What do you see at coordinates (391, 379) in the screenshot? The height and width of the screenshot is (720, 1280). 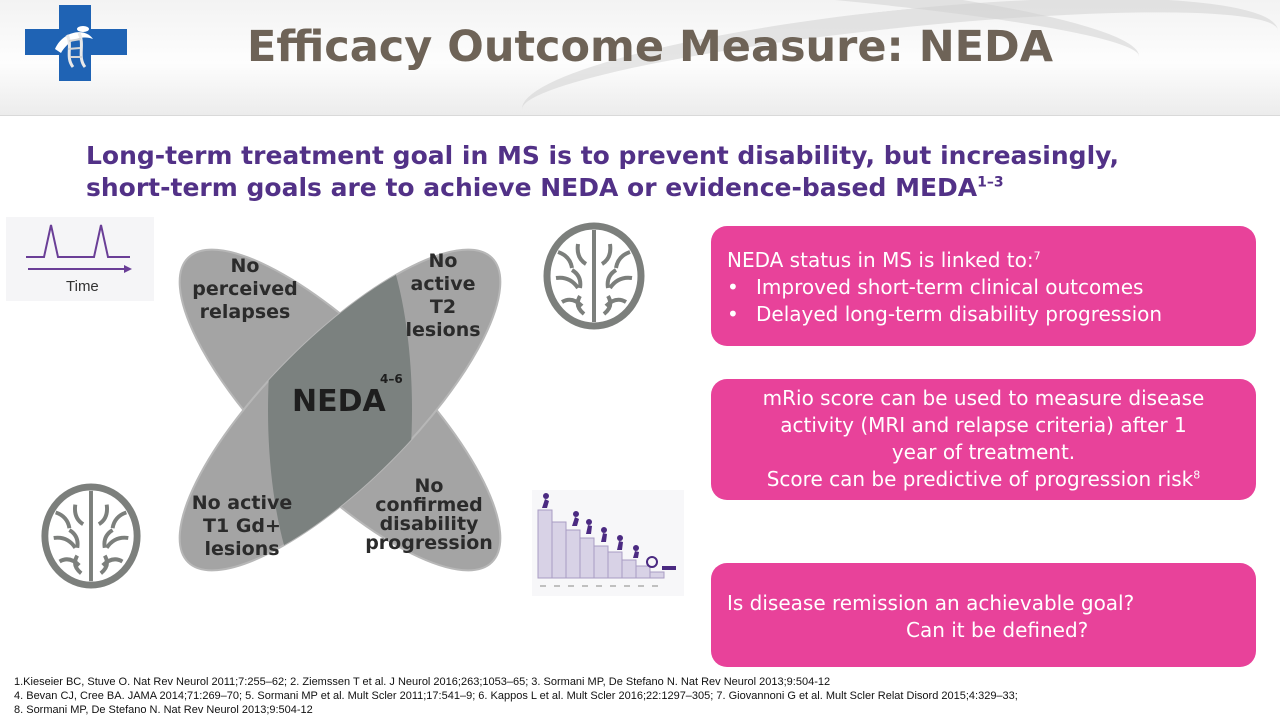 I see `neda-center-reference: 4–6` at bounding box center [391, 379].